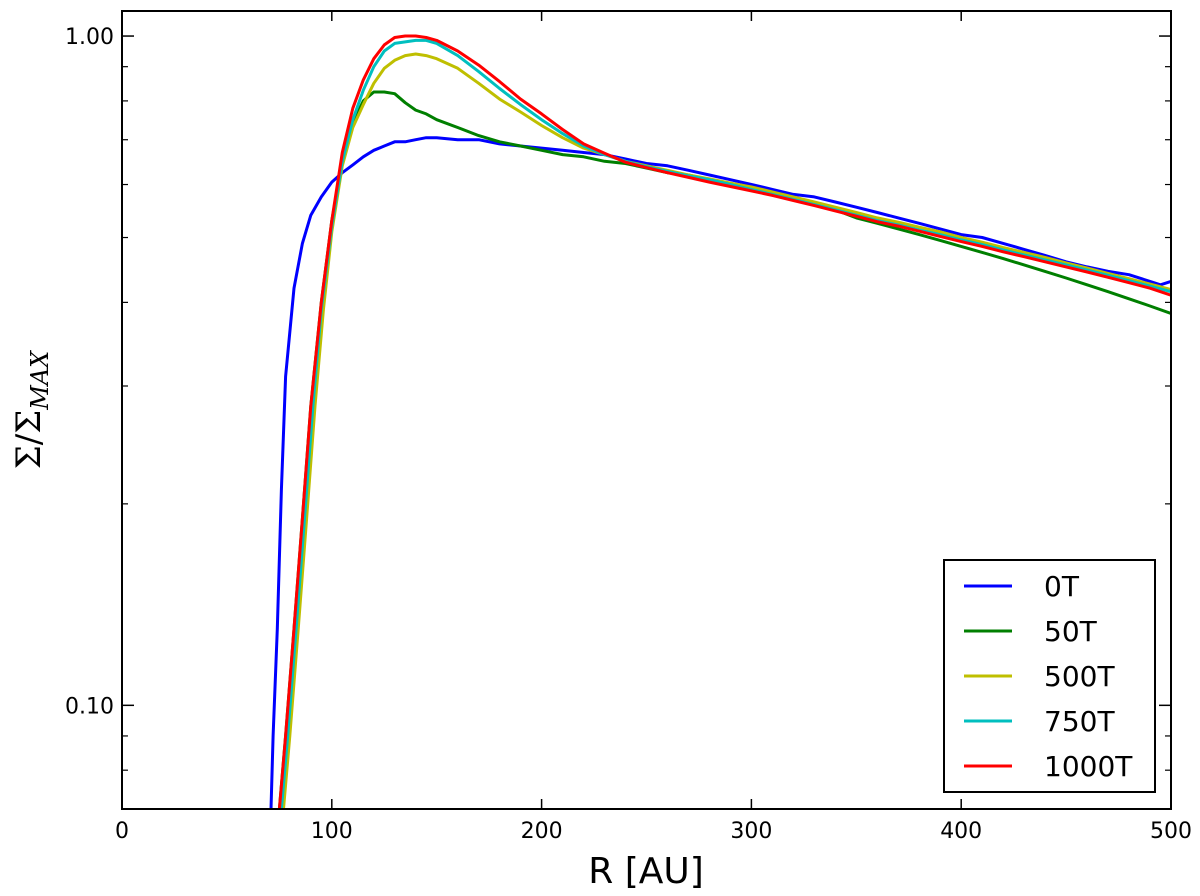  What do you see at coordinates (1062, 586) in the screenshot?
I see `legend-label-0T: 0T` at bounding box center [1062, 586].